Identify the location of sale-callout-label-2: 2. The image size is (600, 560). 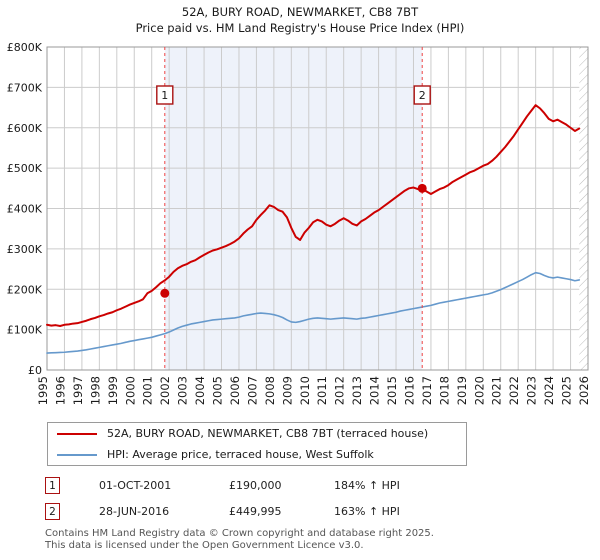
(422, 95).